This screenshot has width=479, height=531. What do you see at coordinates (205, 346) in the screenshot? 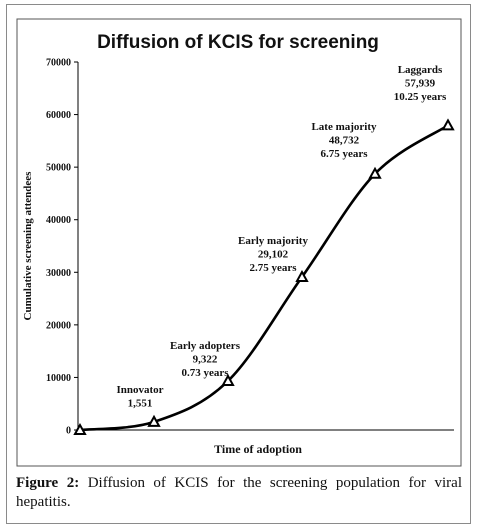
I see `point-label-line: Early adopters` at bounding box center [205, 346].